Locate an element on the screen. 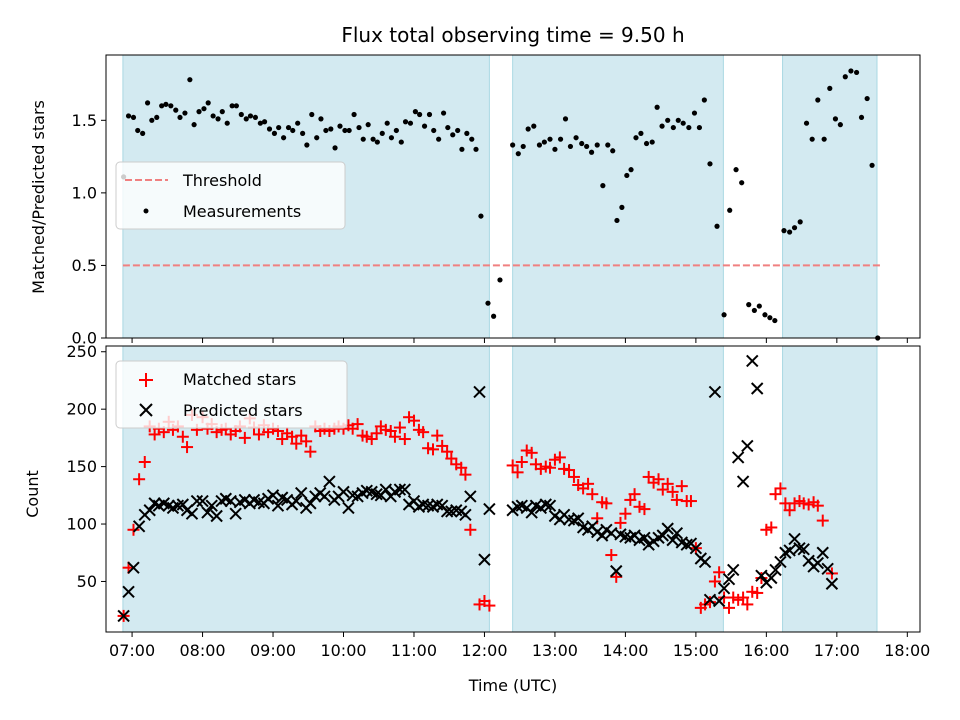 This screenshot has height=720, width=960. top-y-ticks: 0.0 0.5 1.0 1.5 is located at coordinates (89, 229).